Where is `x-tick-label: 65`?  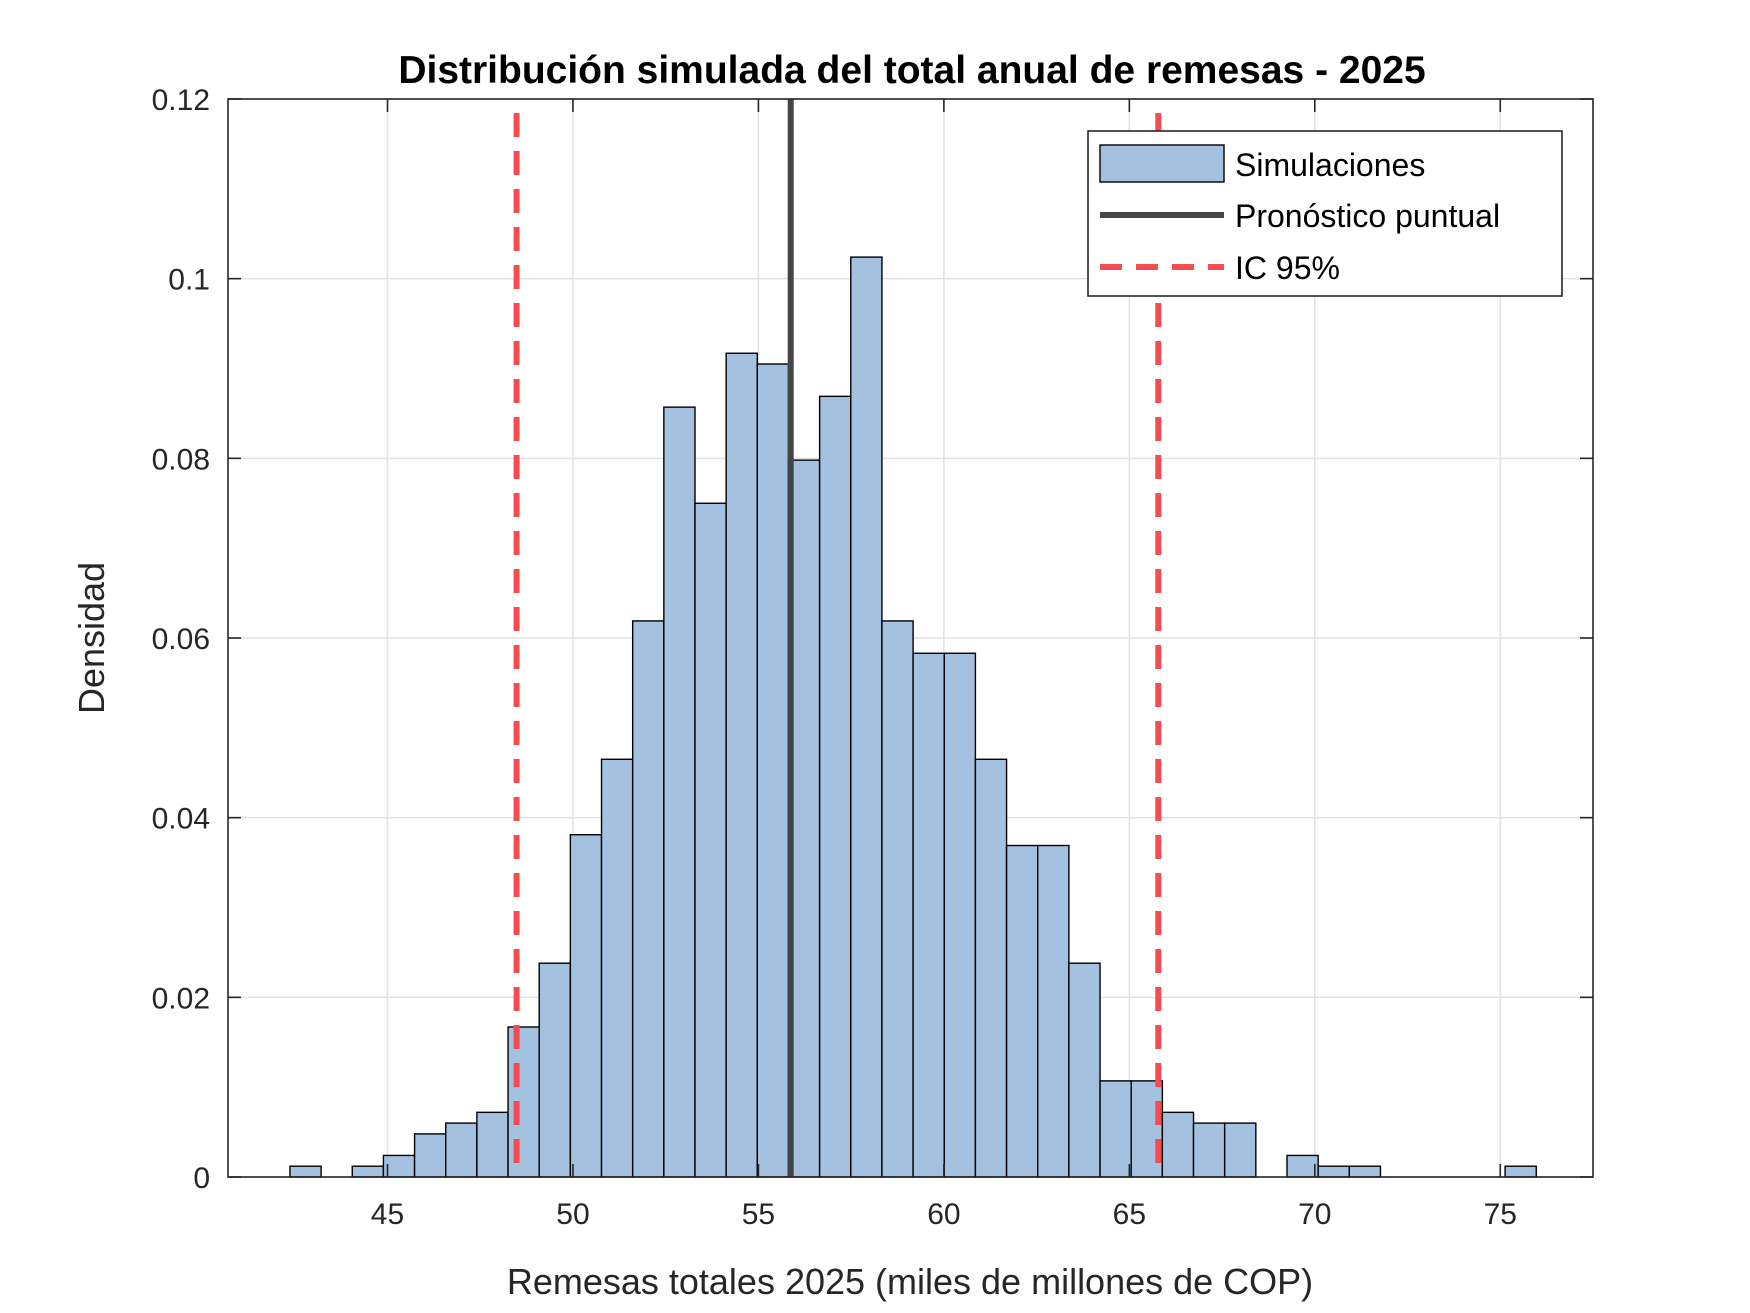 x-tick-label: 65 is located at coordinates (1129, 1214).